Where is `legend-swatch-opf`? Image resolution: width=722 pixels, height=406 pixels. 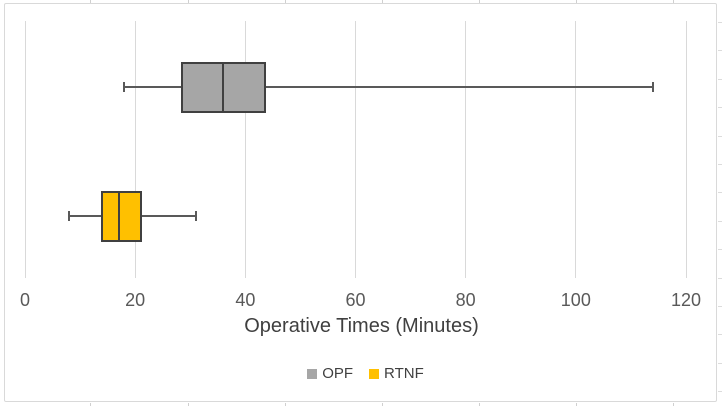 legend-swatch-opf is located at coordinates (312, 373).